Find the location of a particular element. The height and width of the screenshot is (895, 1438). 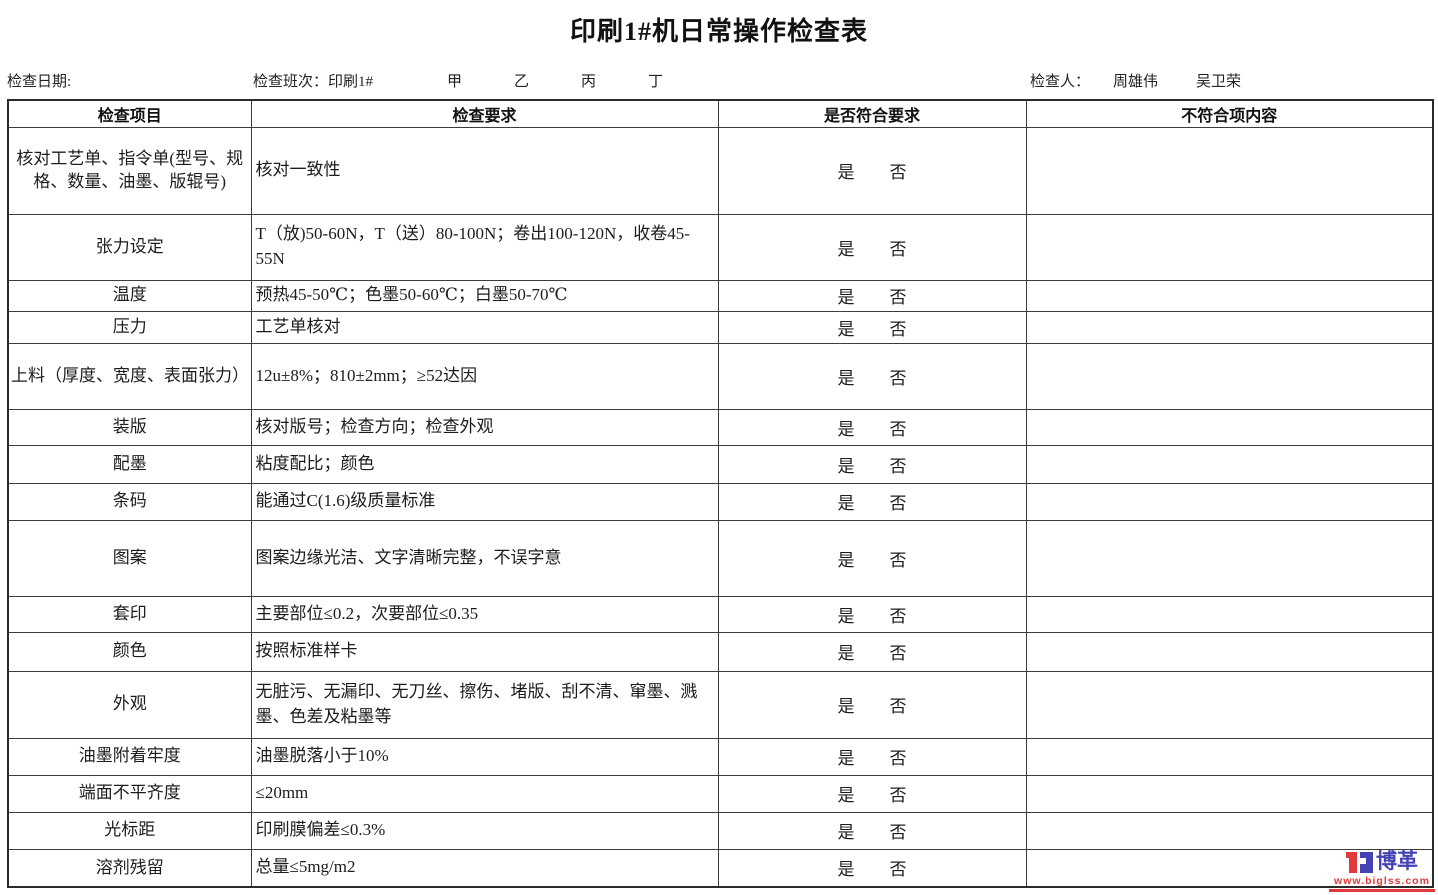

check-item-cell: 油墨附着牢度 is located at coordinates (129, 756).